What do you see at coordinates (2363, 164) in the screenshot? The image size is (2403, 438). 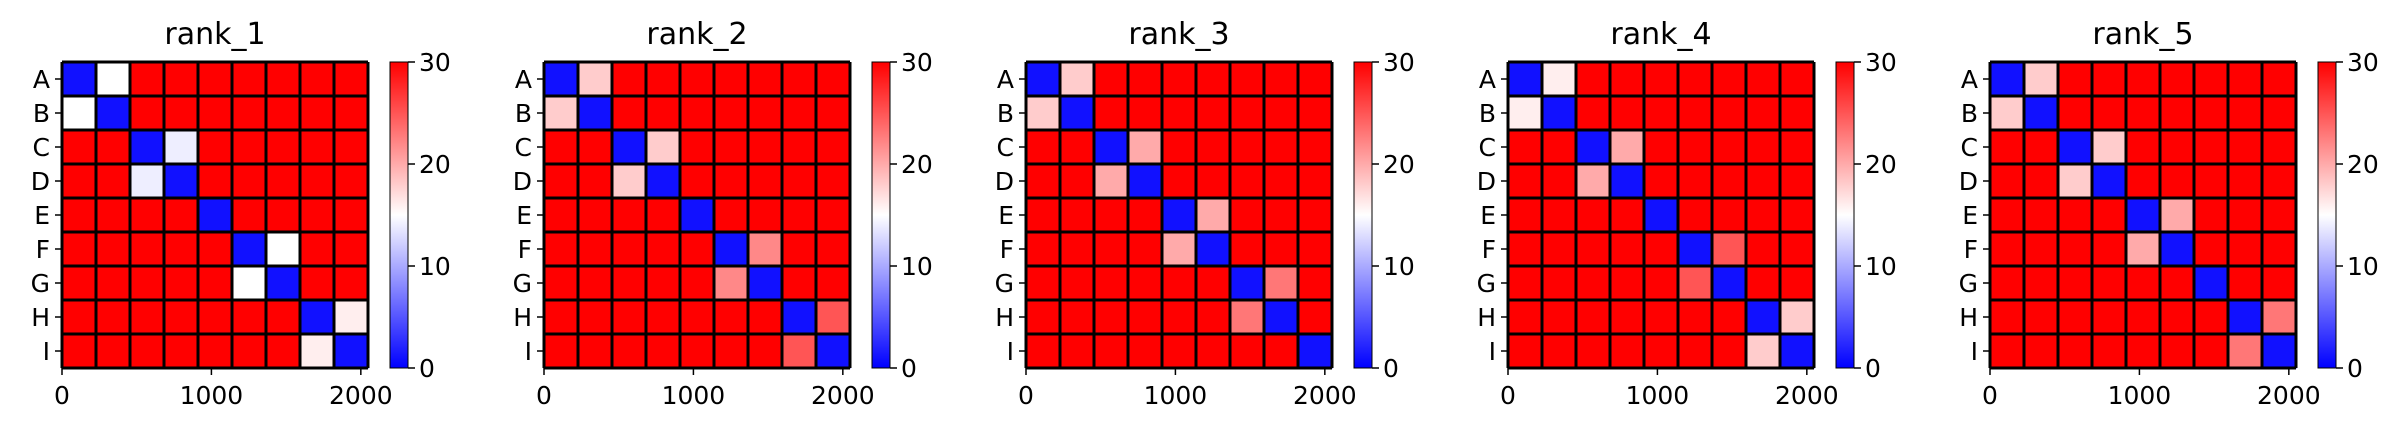 I see `colorbar-tick-label: 20` at bounding box center [2363, 164].